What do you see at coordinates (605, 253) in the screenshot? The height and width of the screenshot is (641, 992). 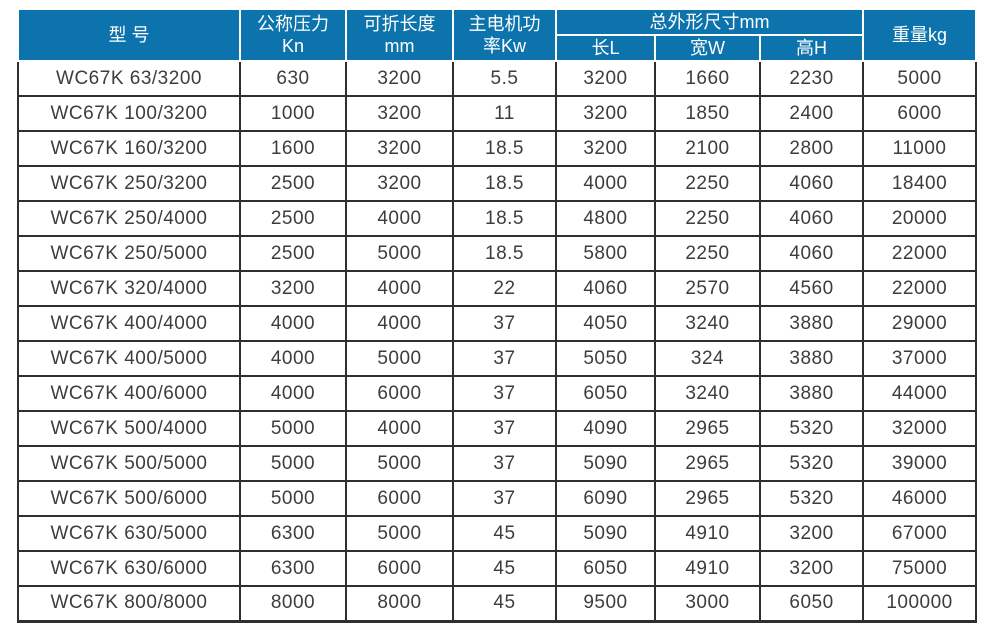 I see `cell-dim-length: 5800` at bounding box center [605, 253].